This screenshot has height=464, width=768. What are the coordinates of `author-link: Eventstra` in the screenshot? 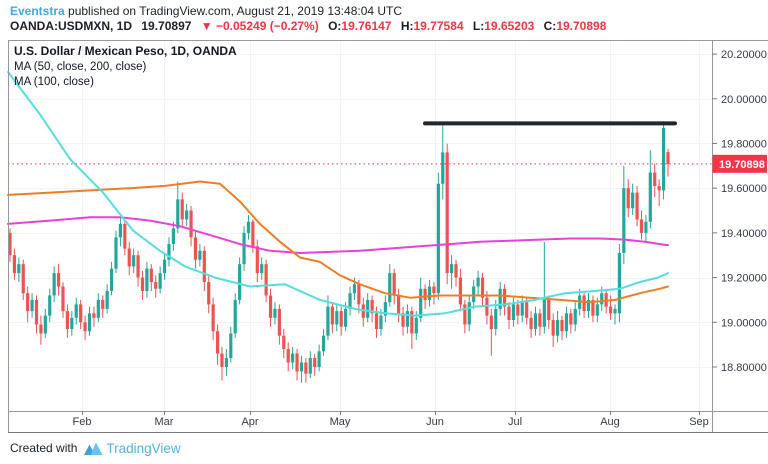 It's located at (37, 11).